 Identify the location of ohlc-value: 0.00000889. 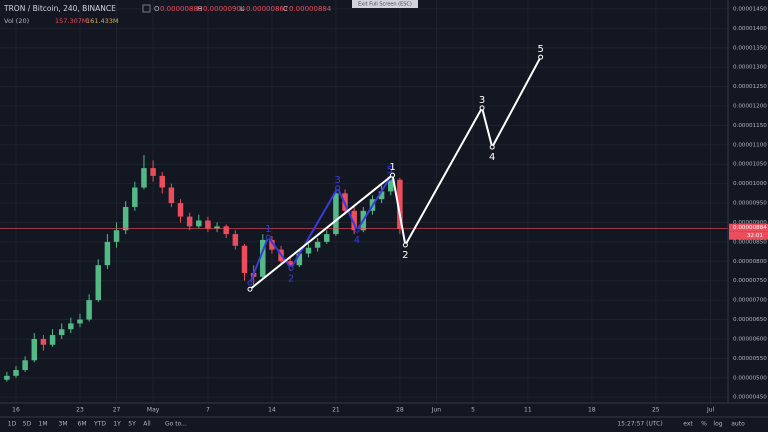
(181, 9).